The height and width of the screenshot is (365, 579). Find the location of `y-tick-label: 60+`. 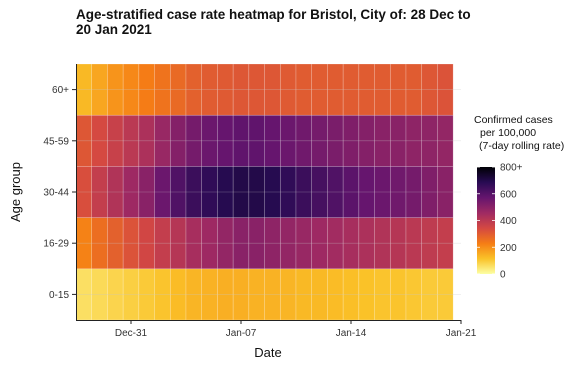

y-tick-label: 60+ is located at coordinates (60, 90).